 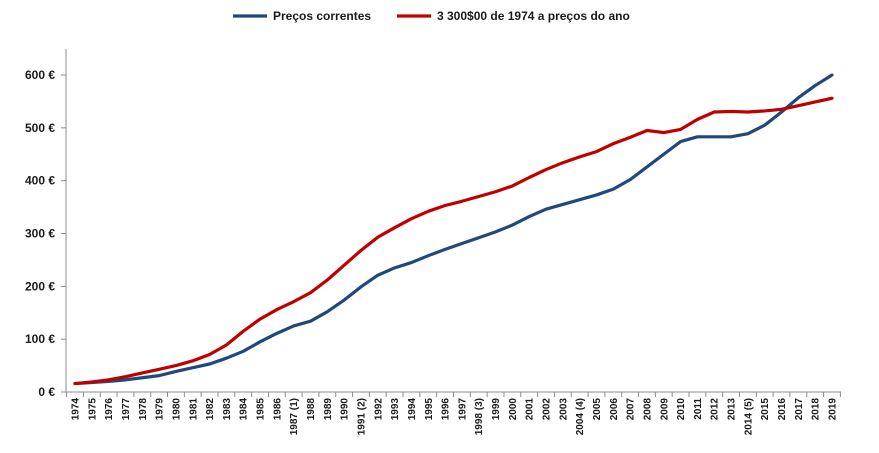 I want to click on legend-label-1: Preços correntes, so click(x=322, y=16).